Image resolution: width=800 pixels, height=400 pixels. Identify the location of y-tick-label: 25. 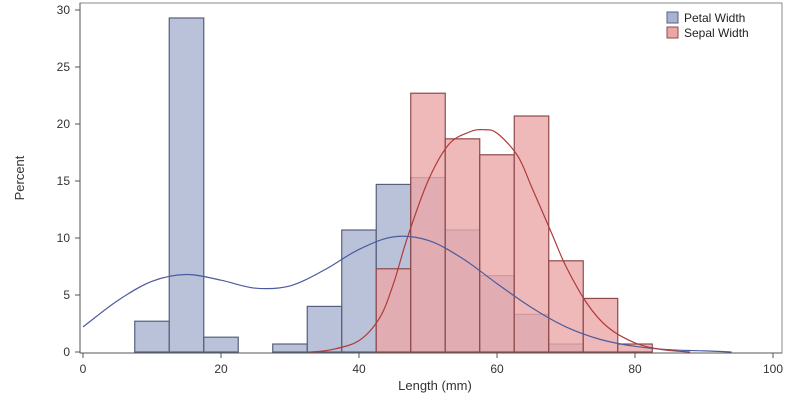
(64, 67).